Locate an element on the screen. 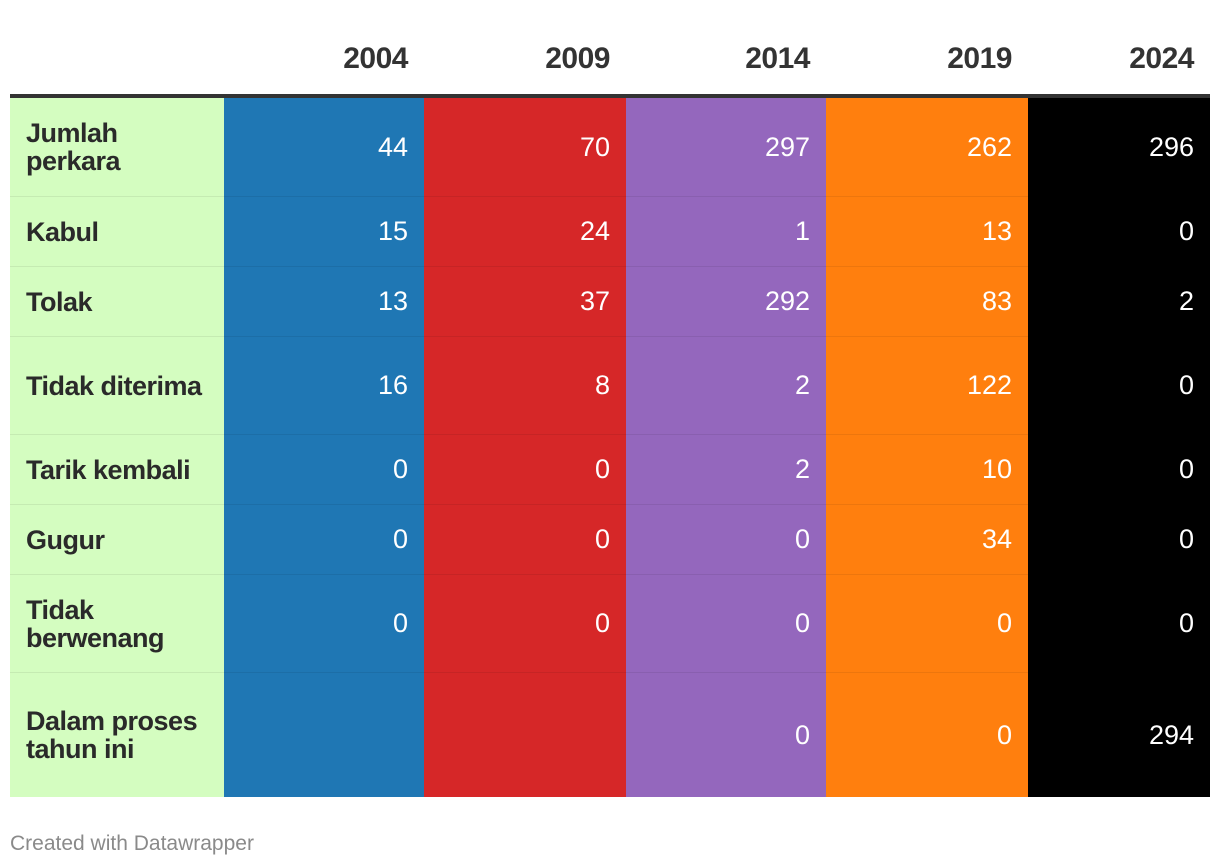 Image resolution: width=1220 pixels, height=868 pixels. value-cell-2004: 16 is located at coordinates (324, 385).